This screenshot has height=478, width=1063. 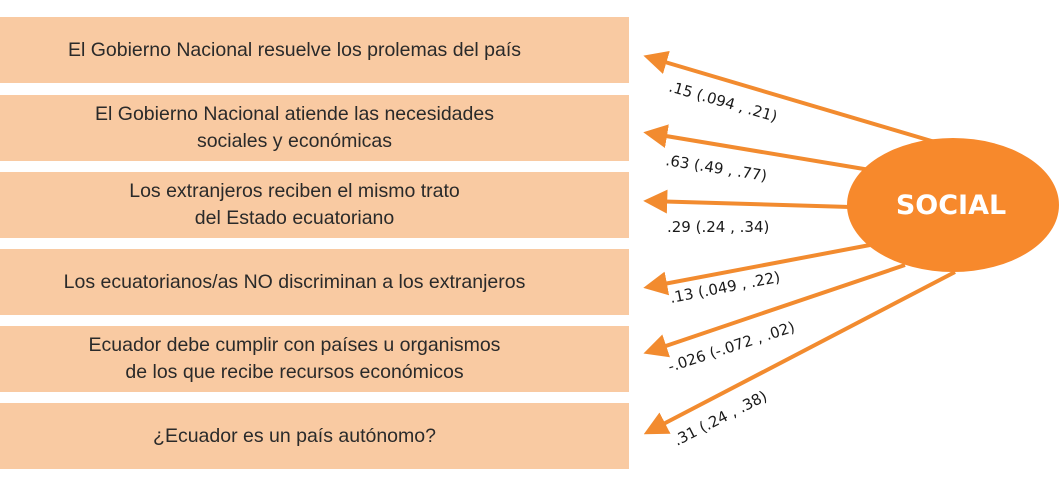 I want to click on indicator-box-6: ¿Ecuador es un país autónomo?, so click(x=314, y=436).